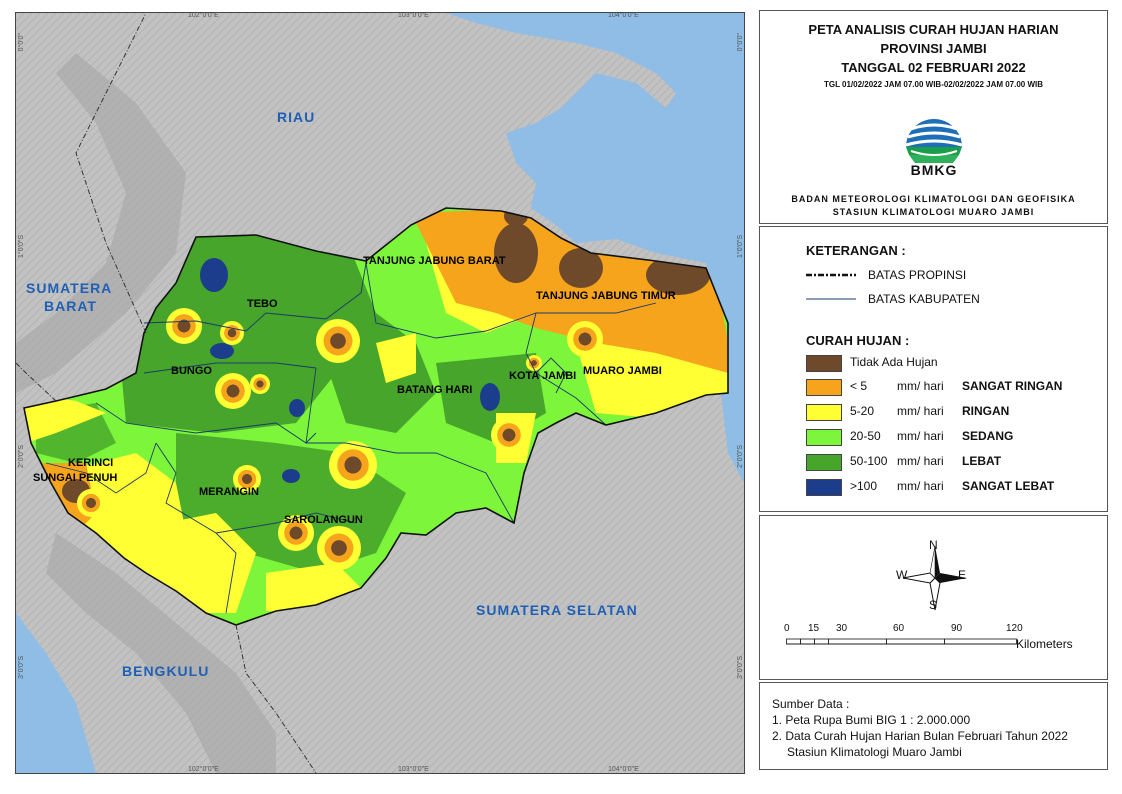 Image resolution: width=1122 pixels, height=794 pixels. Describe the element at coordinates (75, 478) in the screenshot. I see `kab-label-sungaipenuh: SUNGAI PENUH` at that location.